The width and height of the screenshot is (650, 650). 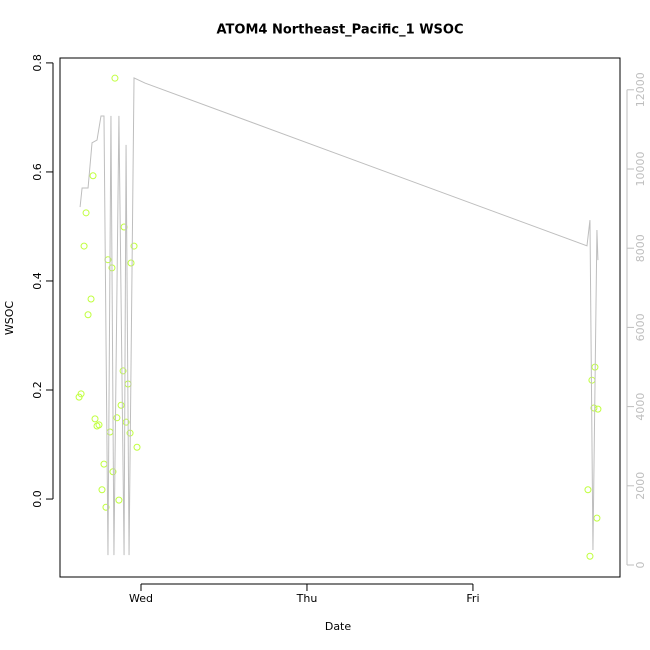 I want to click on y-tick-label: 0.6, so click(x=37, y=172).